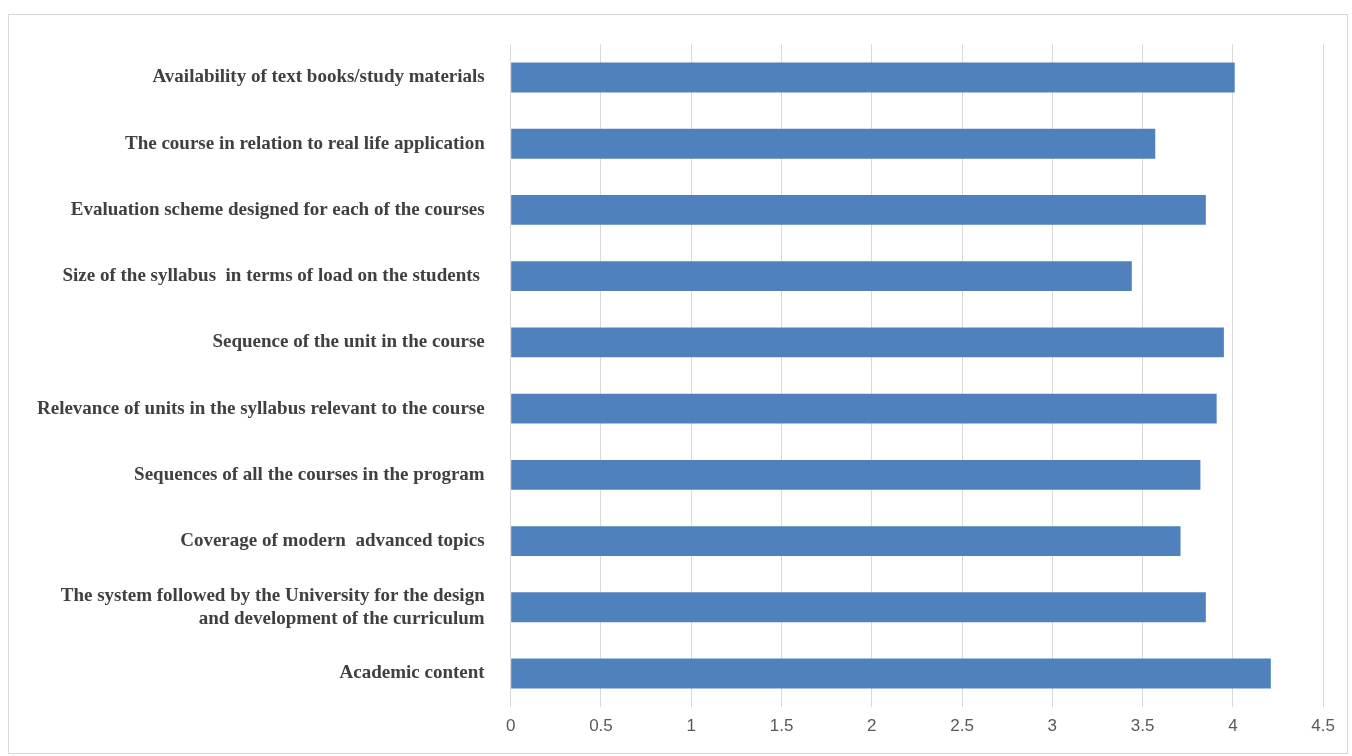 The width and height of the screenshot is (1352, 756). I want to click on y-tick-label: Sequence of the unit in the course, so click(348, 341).